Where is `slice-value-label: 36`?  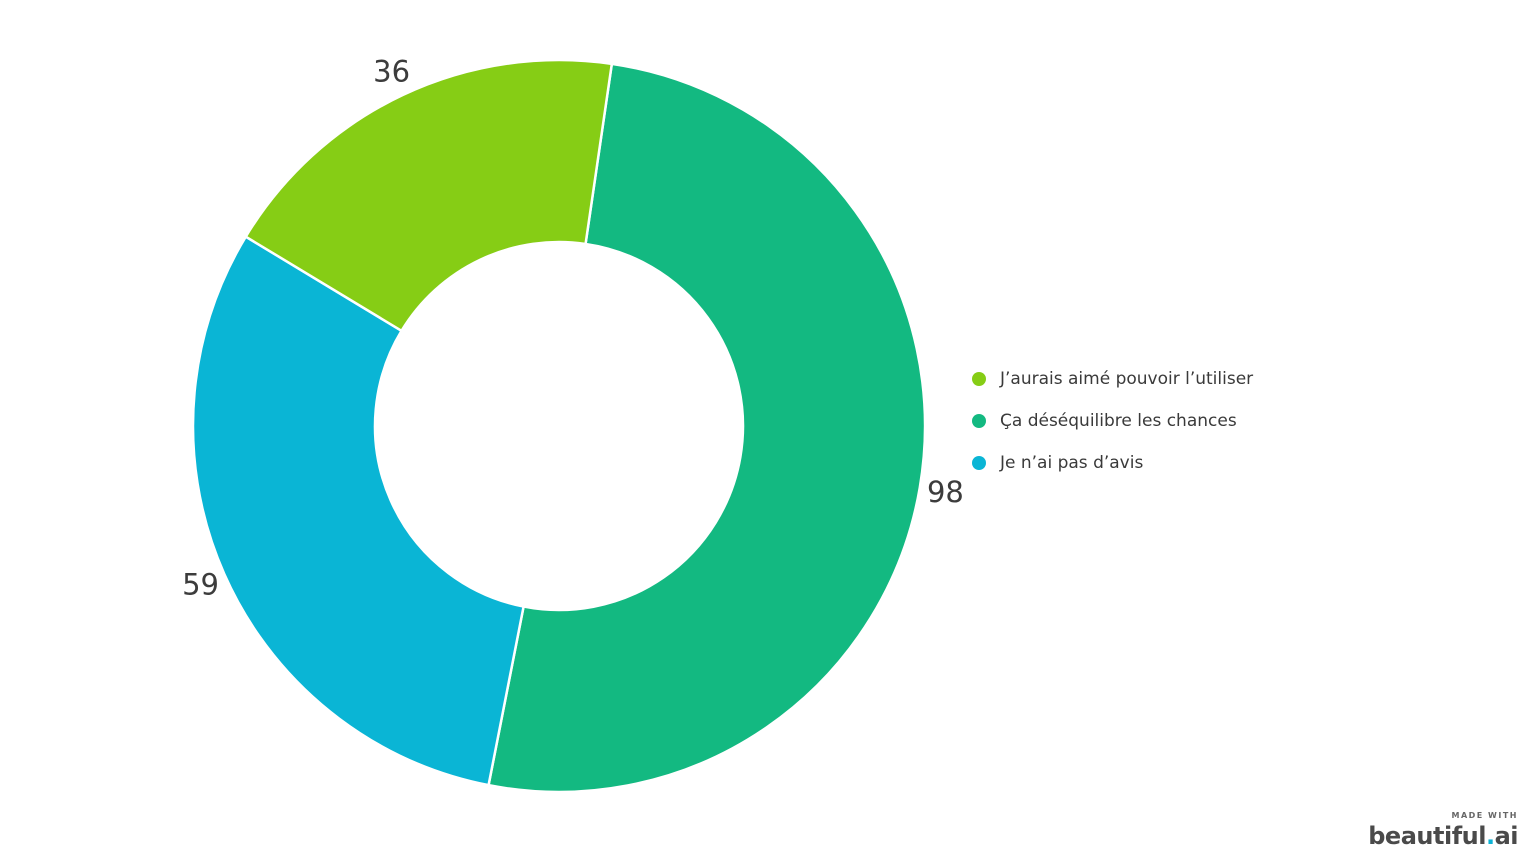 slice-value-label: 36 is located at coordinates (391, 72).